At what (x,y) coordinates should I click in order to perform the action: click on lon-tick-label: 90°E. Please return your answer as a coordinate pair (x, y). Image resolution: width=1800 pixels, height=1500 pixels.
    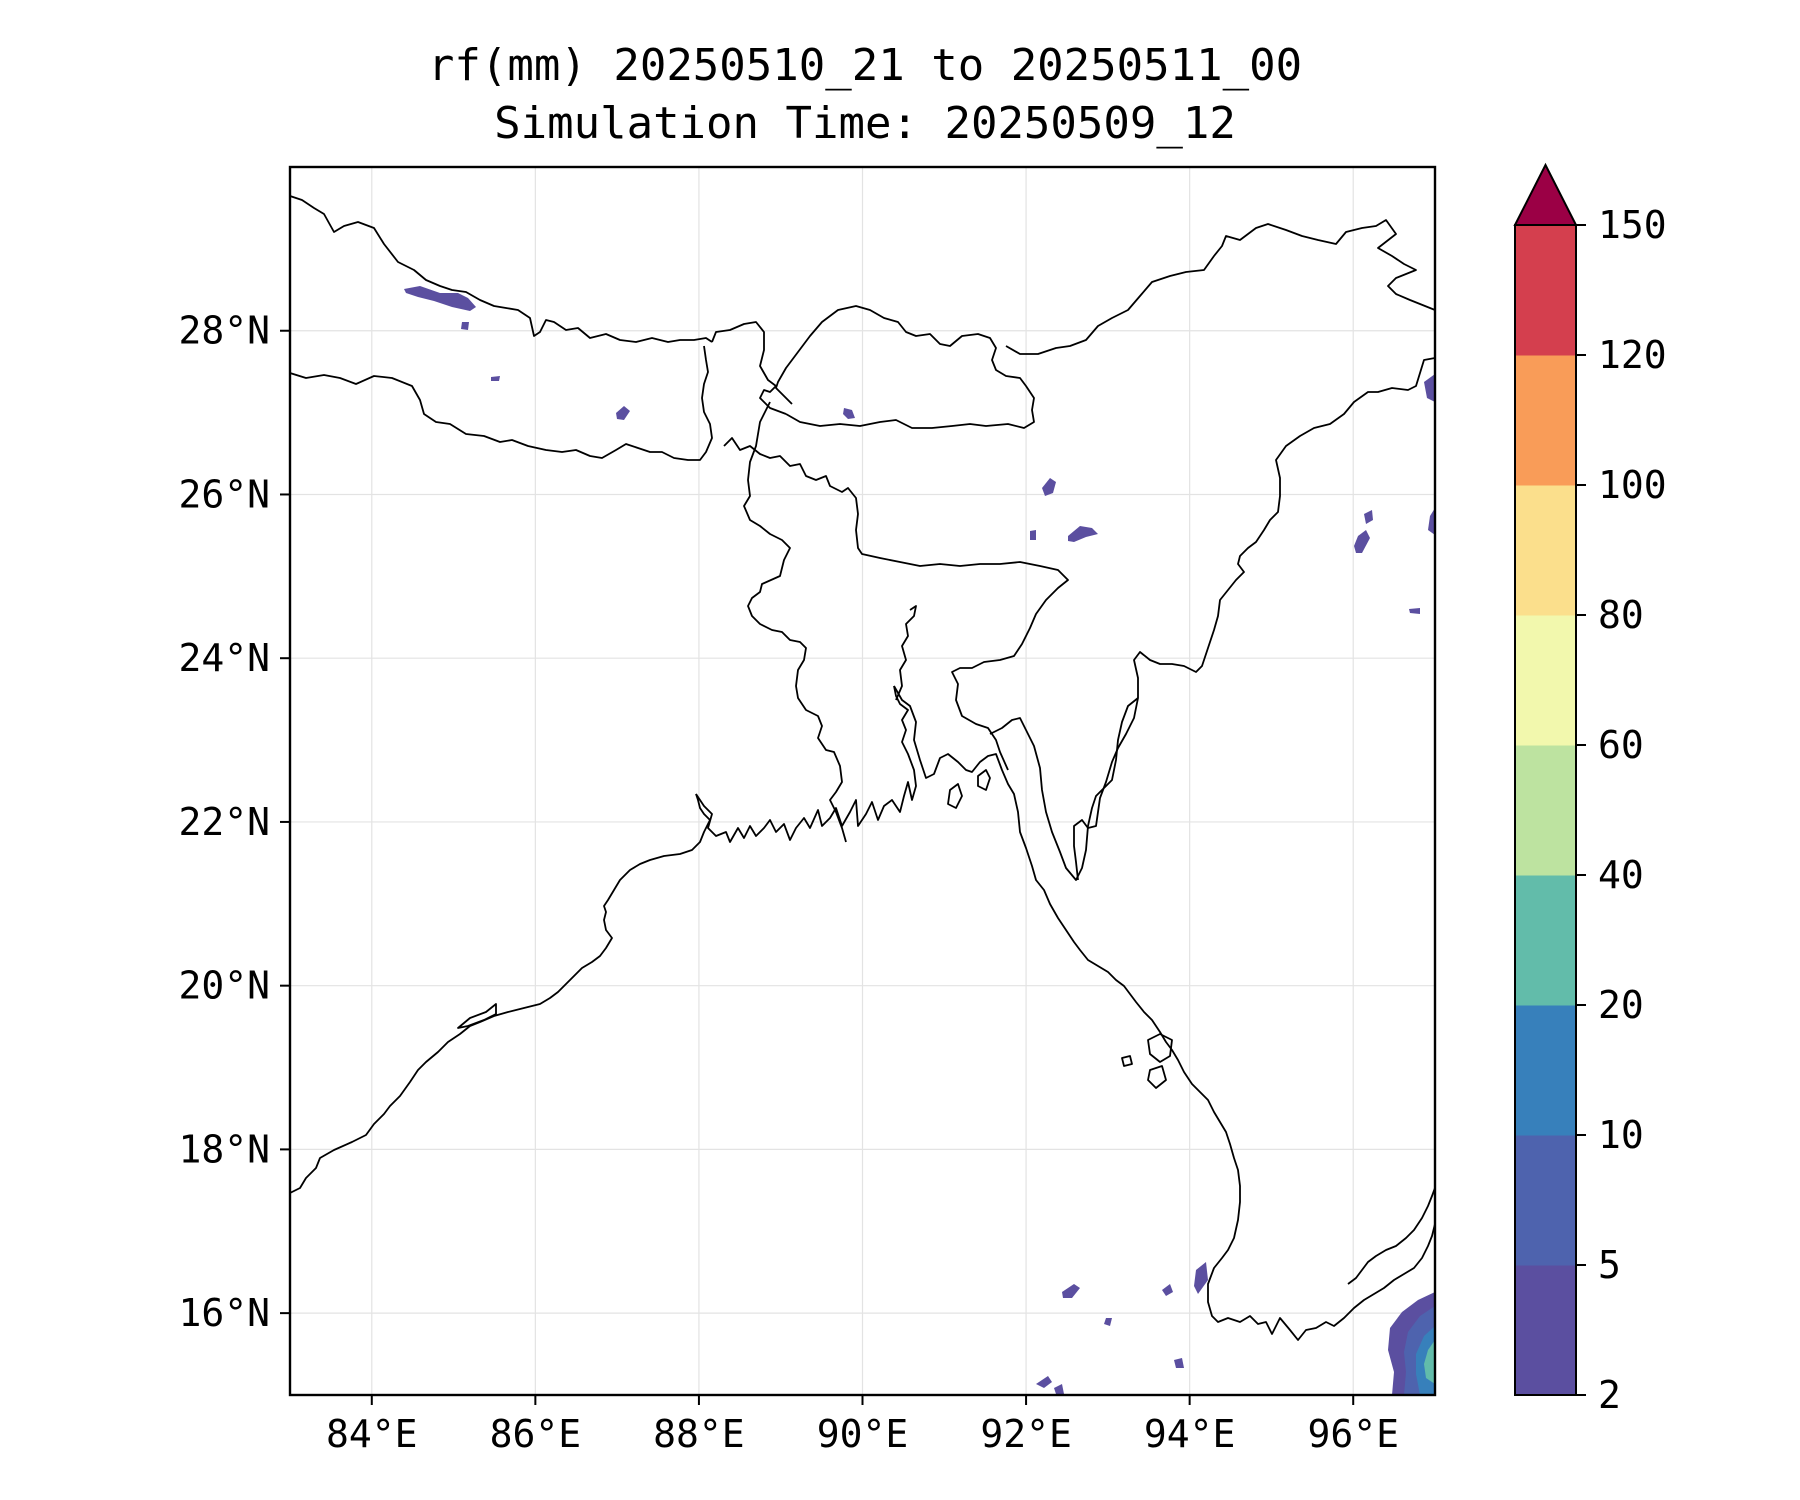
    Looking at the image, I should click on (863, 1434).